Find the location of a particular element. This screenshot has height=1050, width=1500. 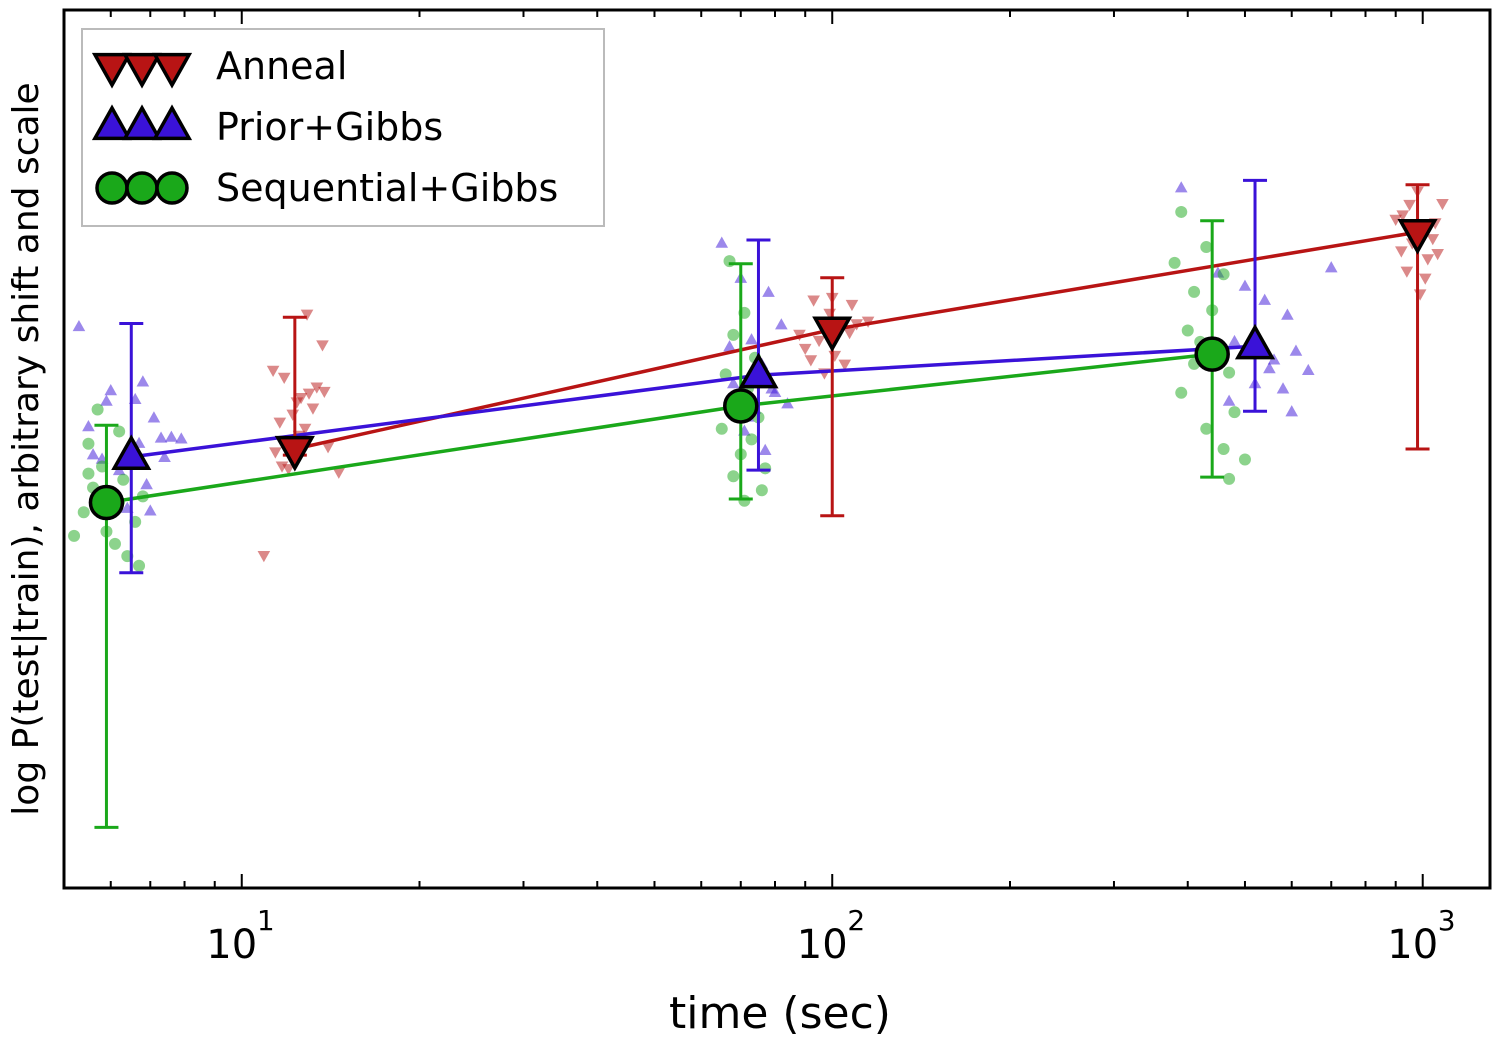

x-tick-label: 10³ is located at coordinates (1421, 936).